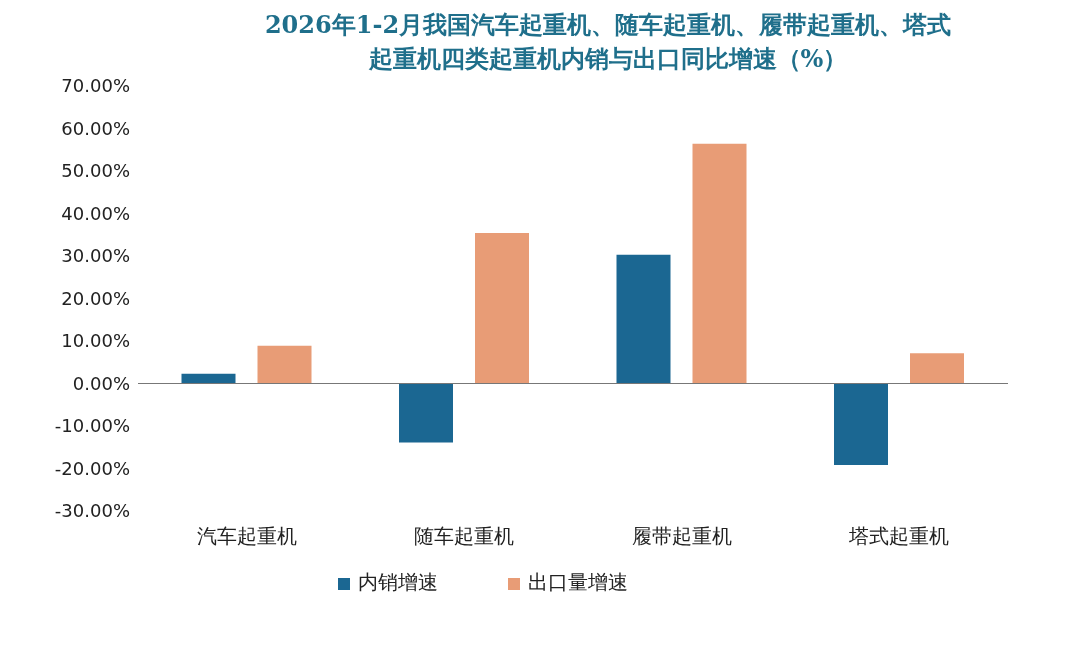  I want to click on y-tick-label: 70.00%, so click(95, 86).